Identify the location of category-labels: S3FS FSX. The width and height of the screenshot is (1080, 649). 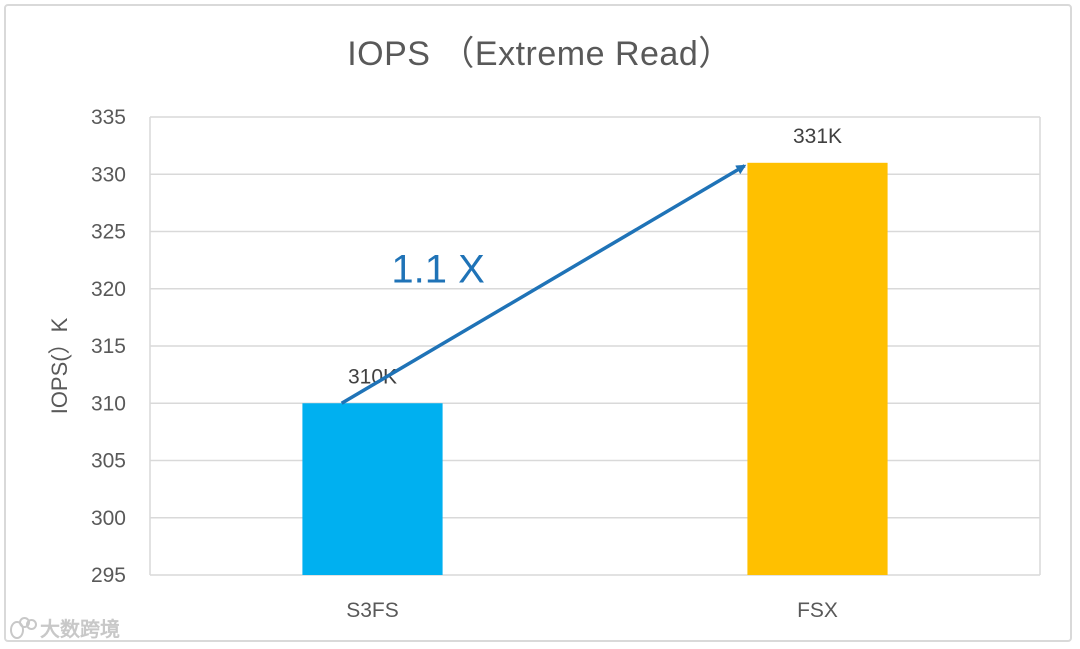
(592, 610).